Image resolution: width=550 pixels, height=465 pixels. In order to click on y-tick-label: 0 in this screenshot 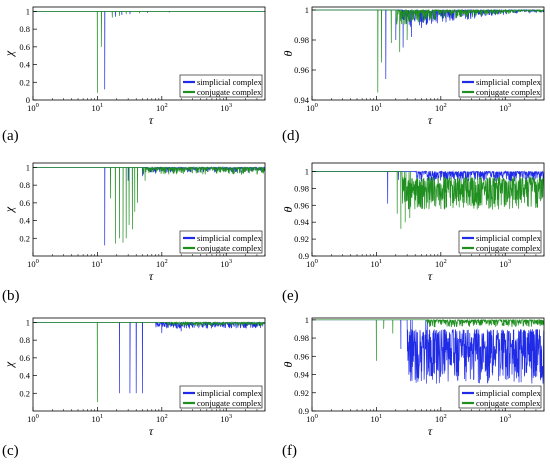, I will do `click(28, 100)`.